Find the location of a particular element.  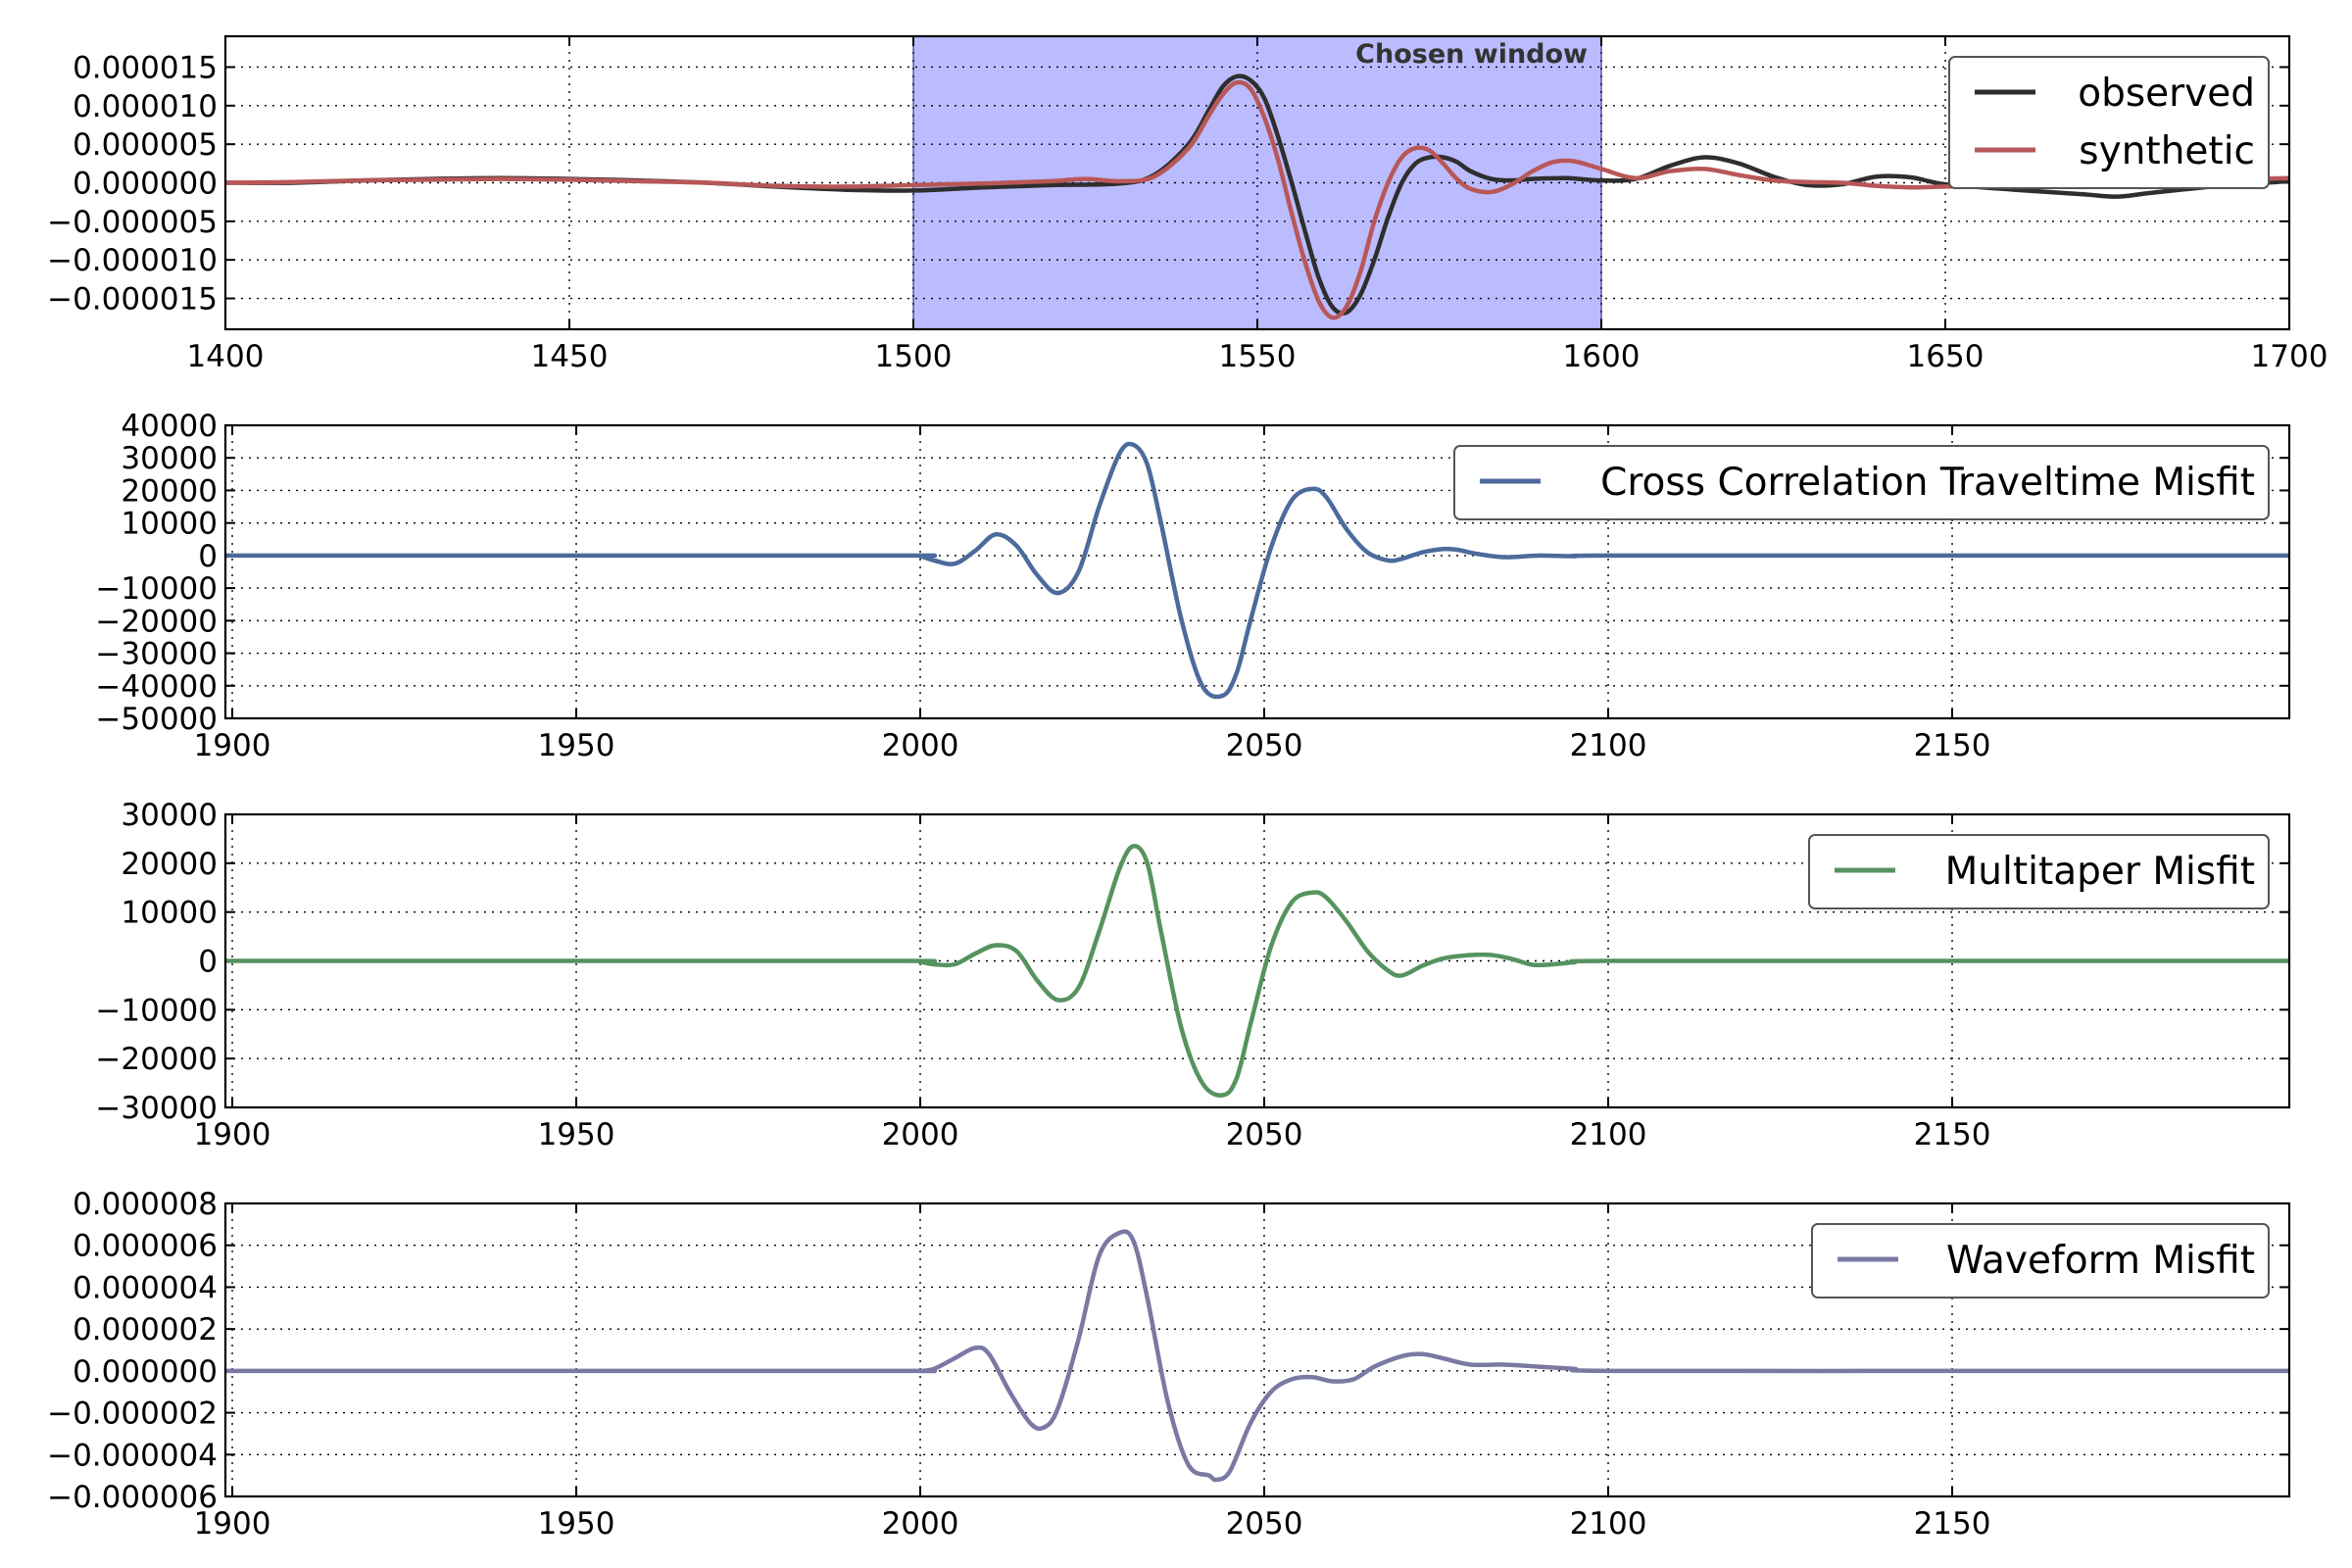

y-tick-label: −40000 is located at coordinates (156, 687).